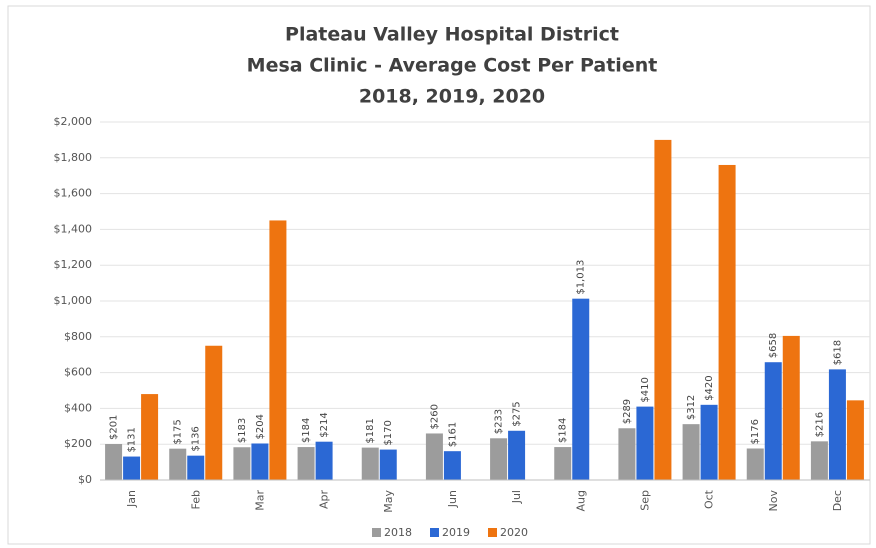 The width and height of the screenshot is (876, 548). What do you see at coordinates (85, 479) in the screenshot?
I see `y-tick-label: $0` at bounding box center [85, 479].